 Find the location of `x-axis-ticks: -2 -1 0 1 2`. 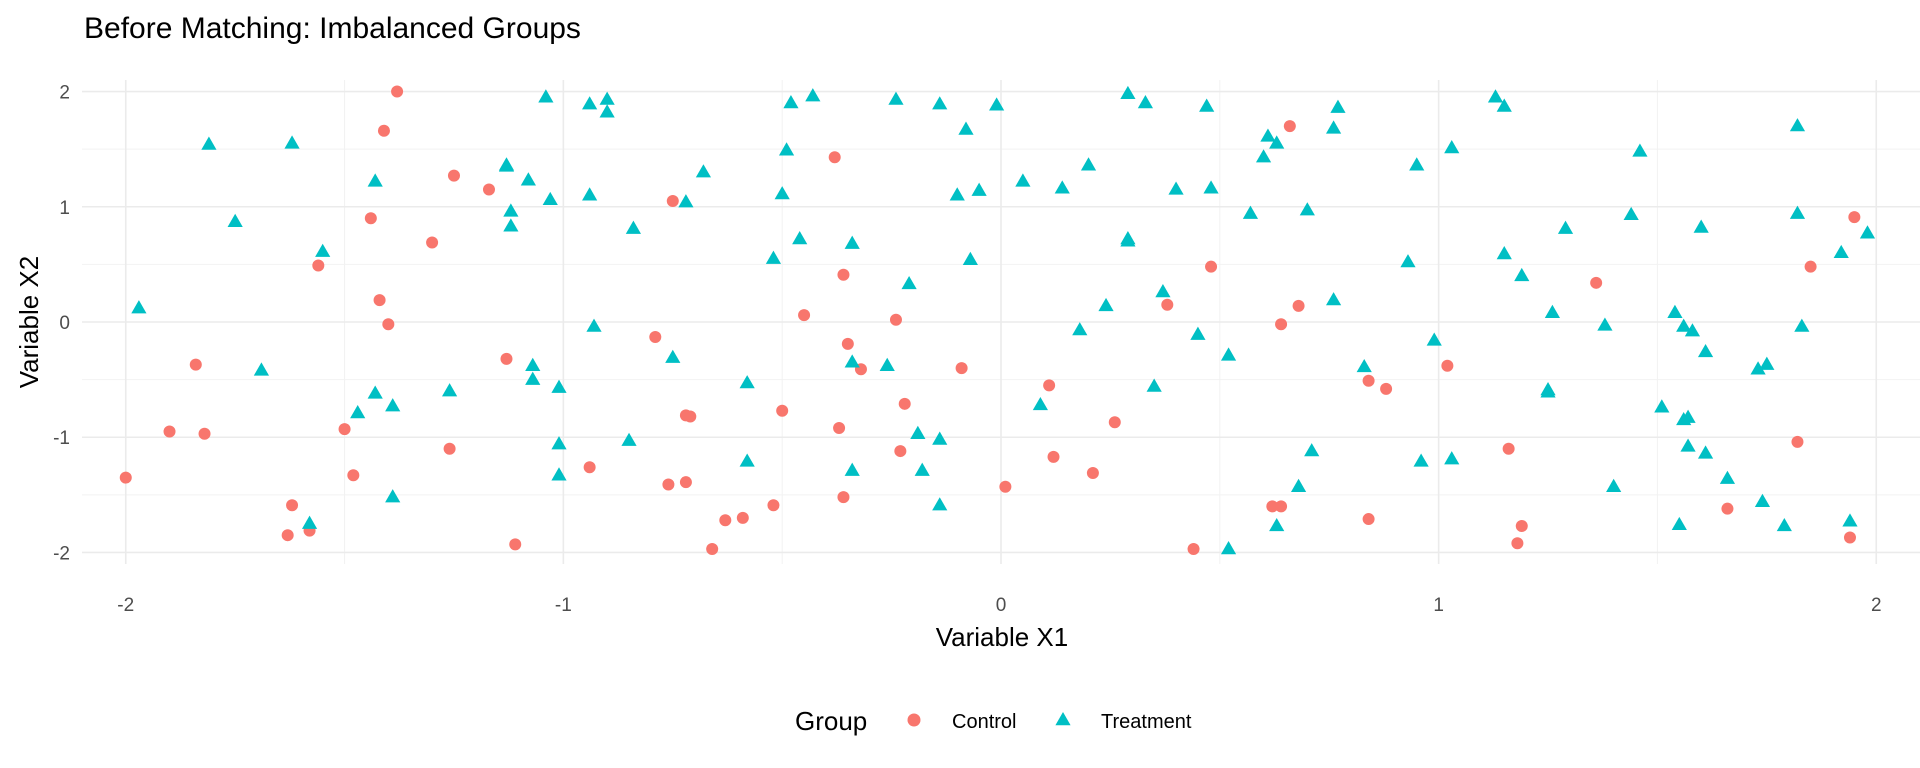

x-axis-ticks: -2 -1 0 1 2 is located at coordinates (999, 605).